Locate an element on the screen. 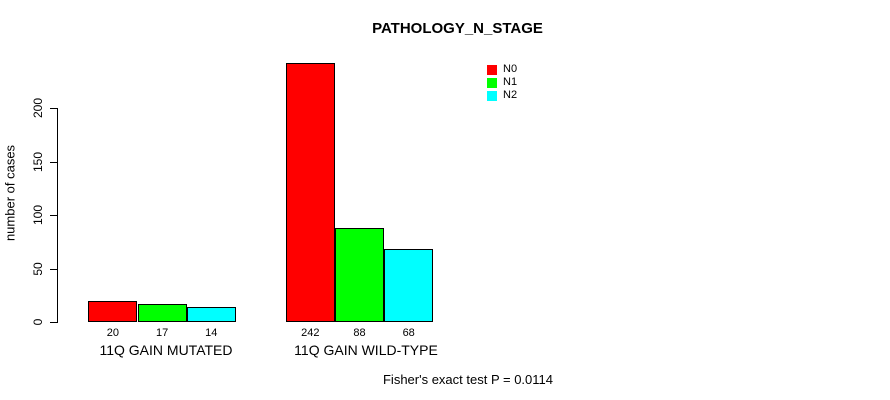  bar-n2-group2 is located at coordinates (409, 285).